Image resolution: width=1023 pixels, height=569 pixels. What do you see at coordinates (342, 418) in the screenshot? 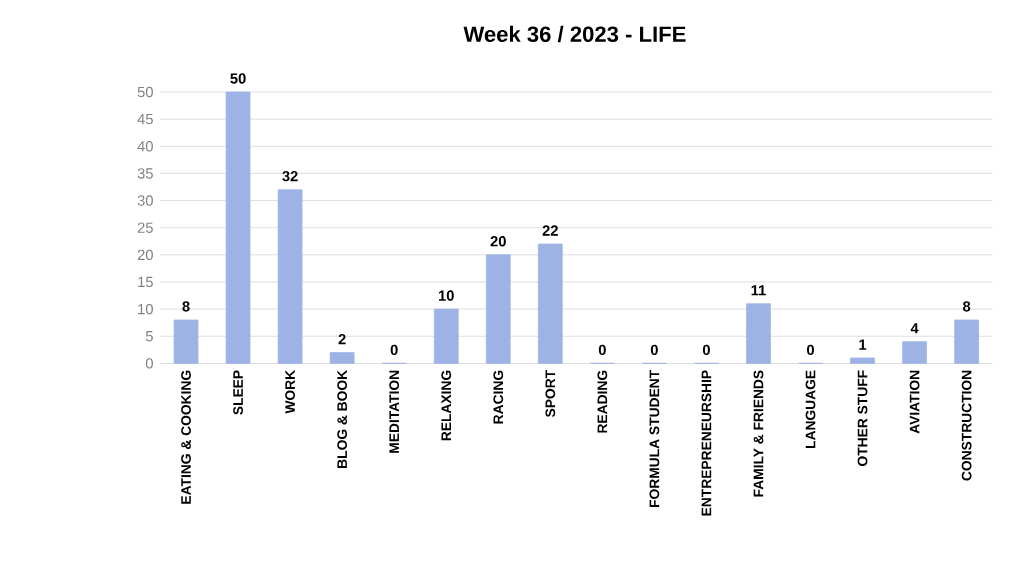
I see `x-tick-label: BLOG & BOOK` at bounding box center [342, 418].